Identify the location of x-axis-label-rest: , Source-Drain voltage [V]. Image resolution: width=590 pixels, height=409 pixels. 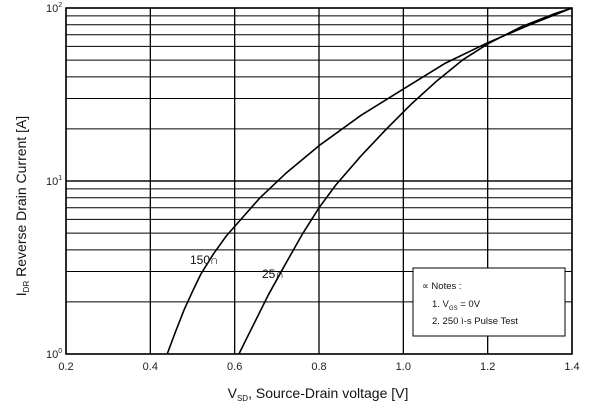
(328, 393).